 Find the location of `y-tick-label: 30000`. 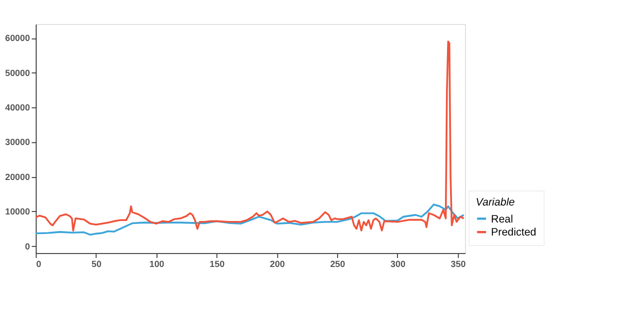

y-tick-label: 30000 is located at coordinates (17, 142).